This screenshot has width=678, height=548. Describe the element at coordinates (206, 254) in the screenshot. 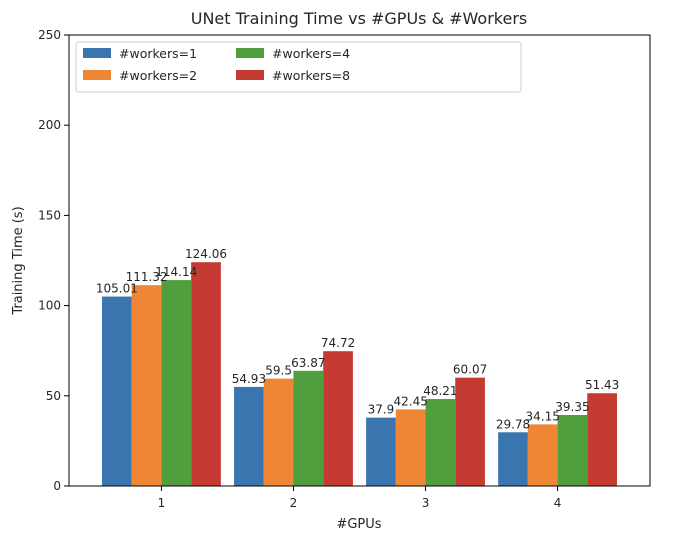

I see `bar-value-label: 124.06` at that location.